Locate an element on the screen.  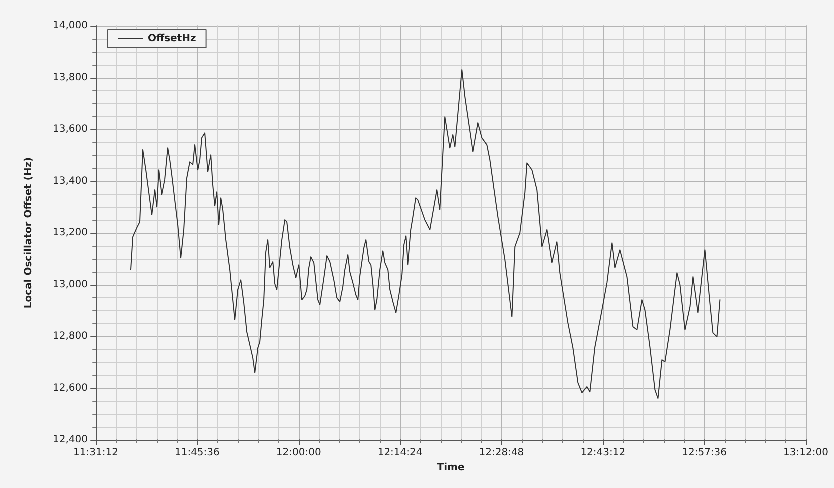
x-axis-title: Time is located at coordinates (451, 468).